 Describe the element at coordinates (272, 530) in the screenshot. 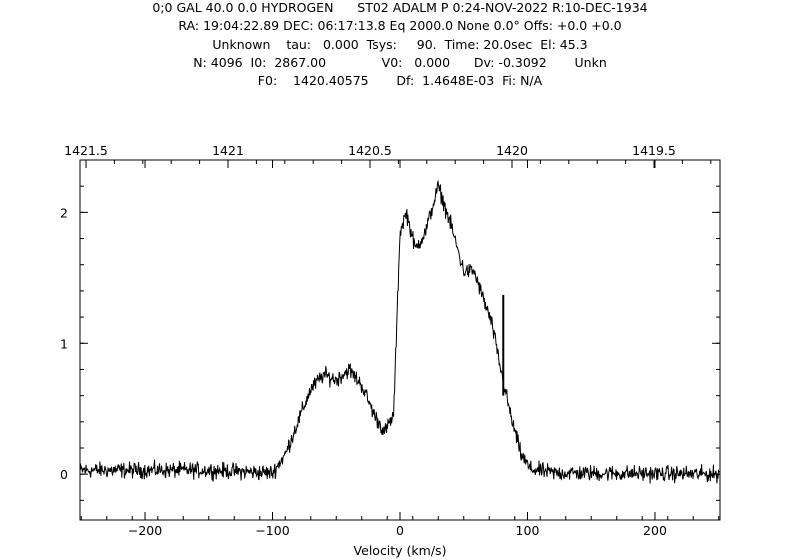

I see `x-tick-label: −100` at that location.